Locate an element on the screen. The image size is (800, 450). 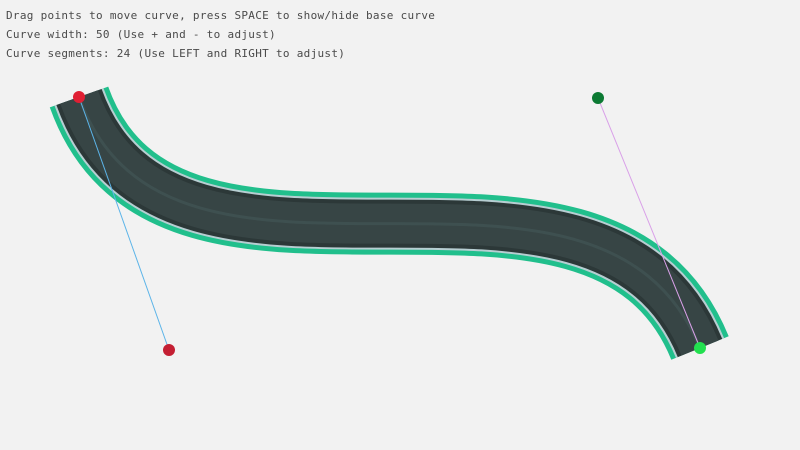
control-end is located at coordinates (598, 98).